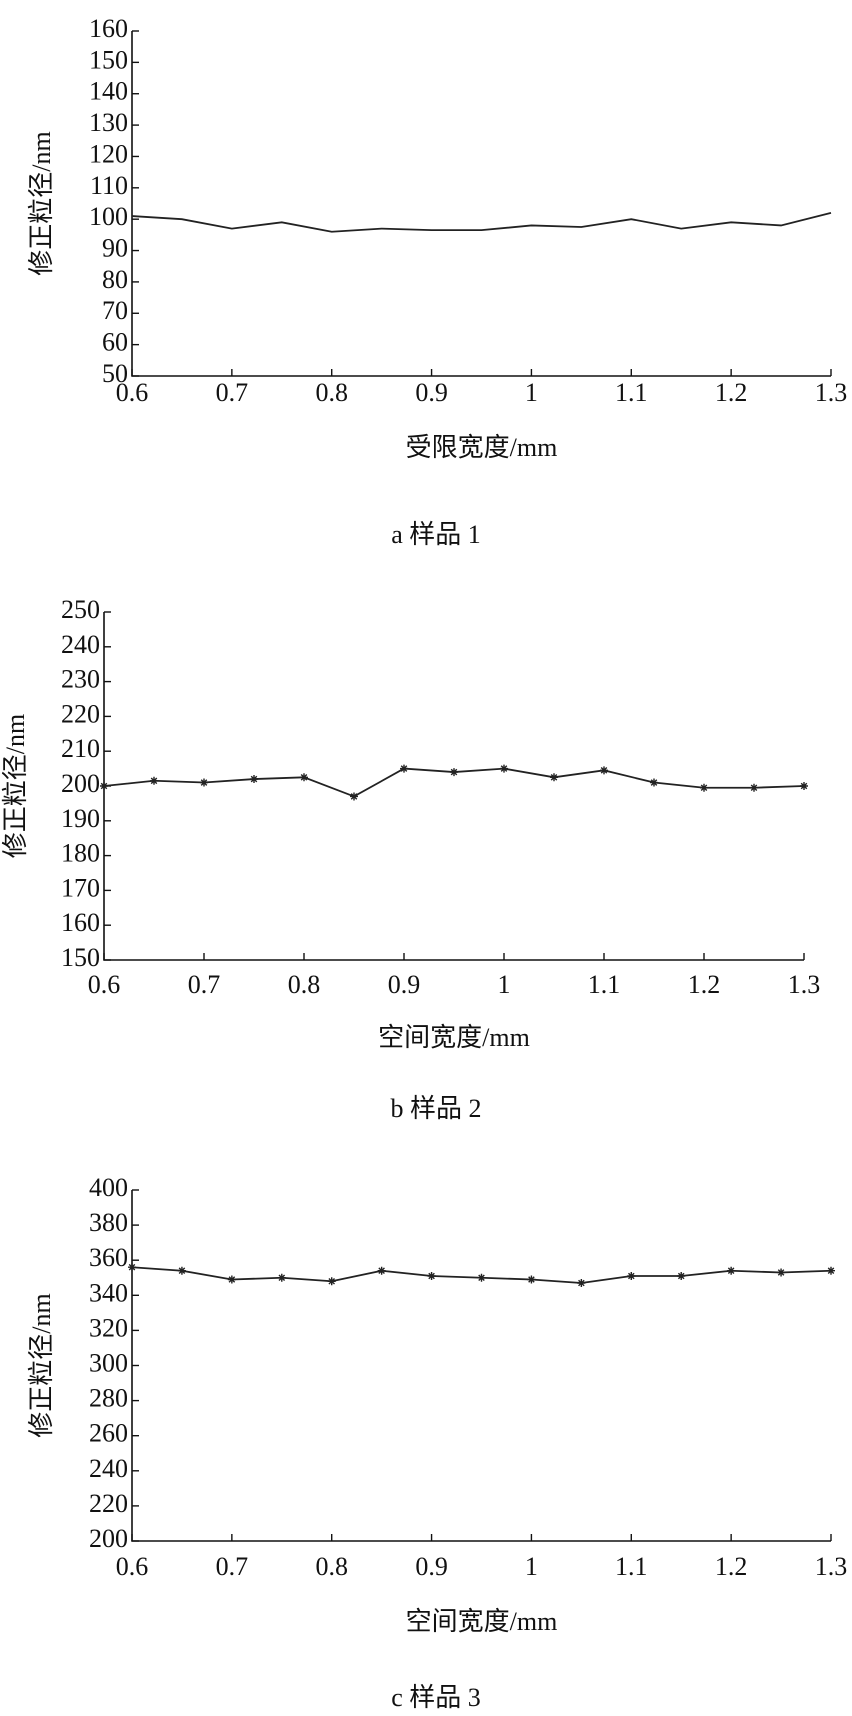  What do you see at coordinates (115, 279) in the screenshot?
I see `y-tick-label: 80` at bounding box center [115, 279].